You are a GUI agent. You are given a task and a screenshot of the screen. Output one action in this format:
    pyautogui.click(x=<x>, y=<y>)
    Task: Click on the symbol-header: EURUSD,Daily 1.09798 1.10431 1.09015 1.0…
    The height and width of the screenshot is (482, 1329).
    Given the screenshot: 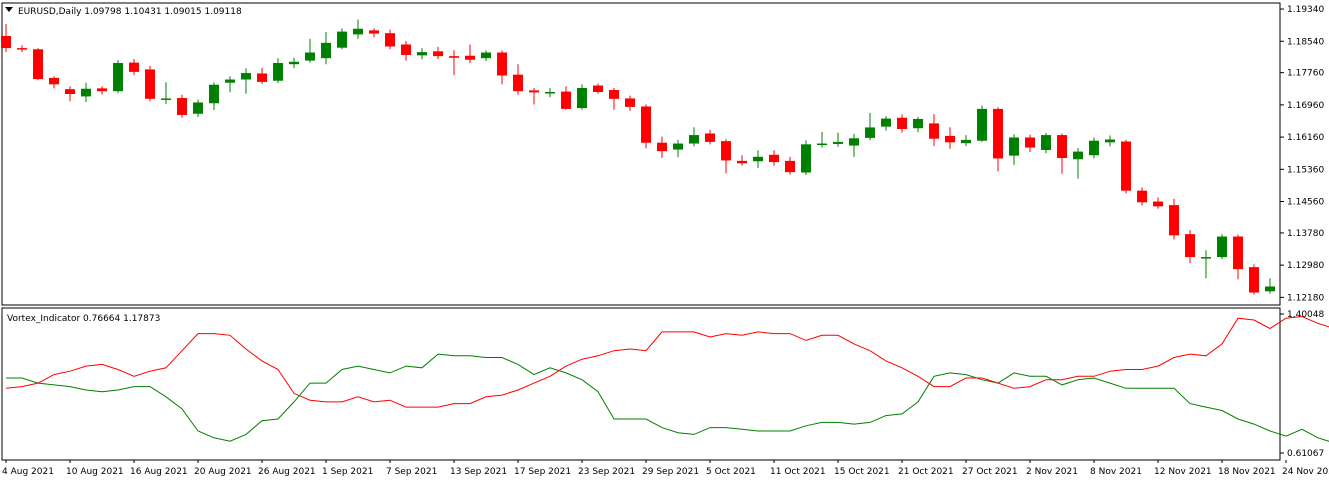 What is the action you would take?
    pyautogui.click(x=130, y=12)
    